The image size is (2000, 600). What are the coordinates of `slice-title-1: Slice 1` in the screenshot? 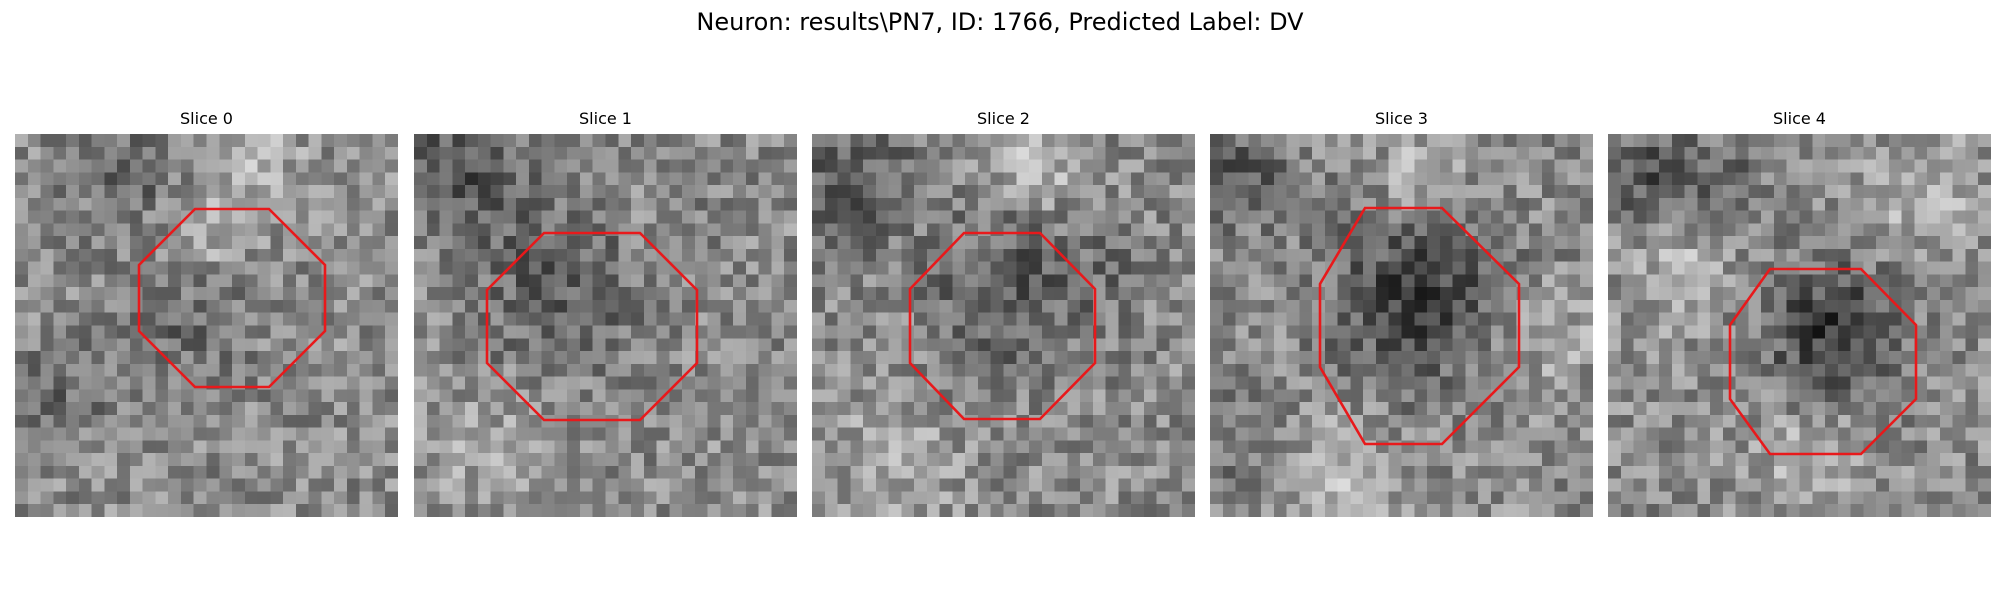 It's located at (605, 119).